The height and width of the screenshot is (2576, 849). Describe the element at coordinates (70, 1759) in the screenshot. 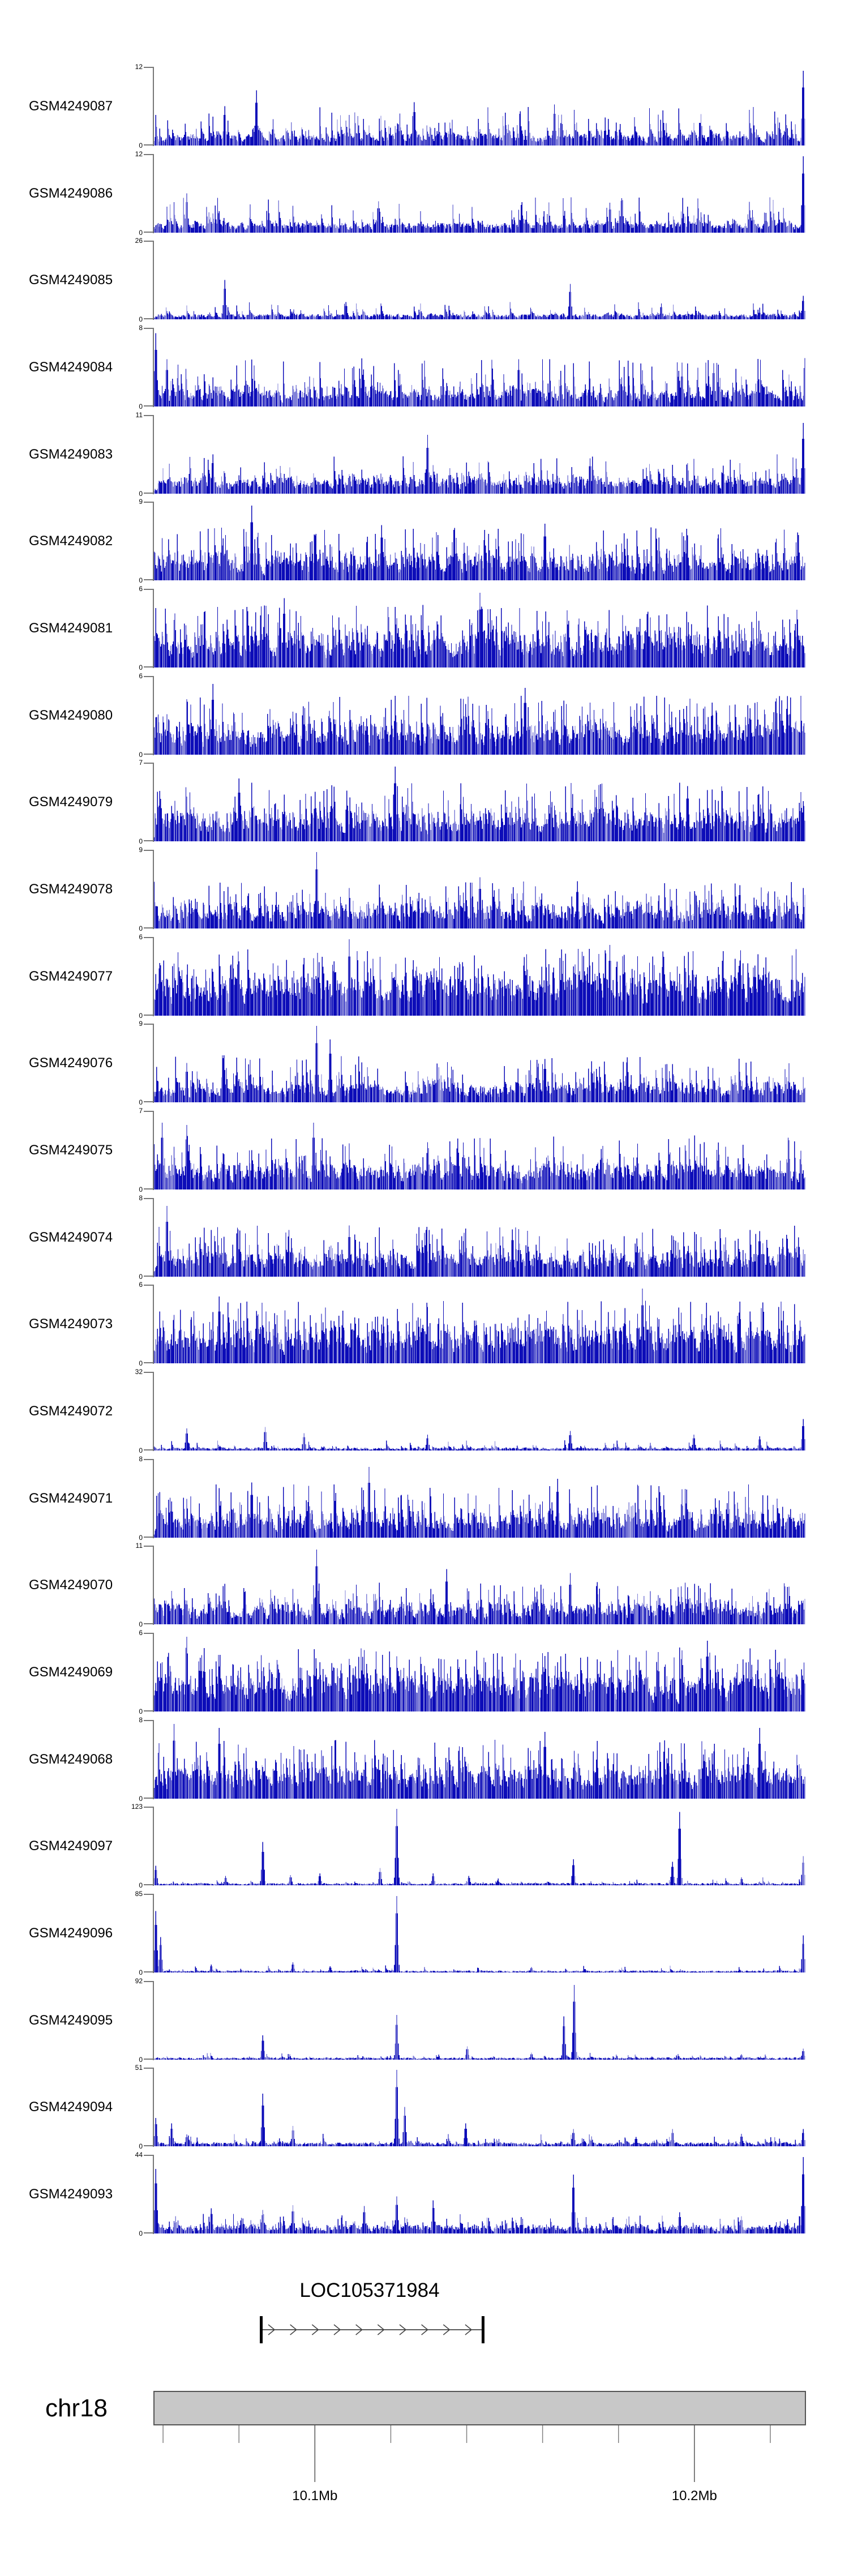

I see `sample-label: GSM4249068` at that location.